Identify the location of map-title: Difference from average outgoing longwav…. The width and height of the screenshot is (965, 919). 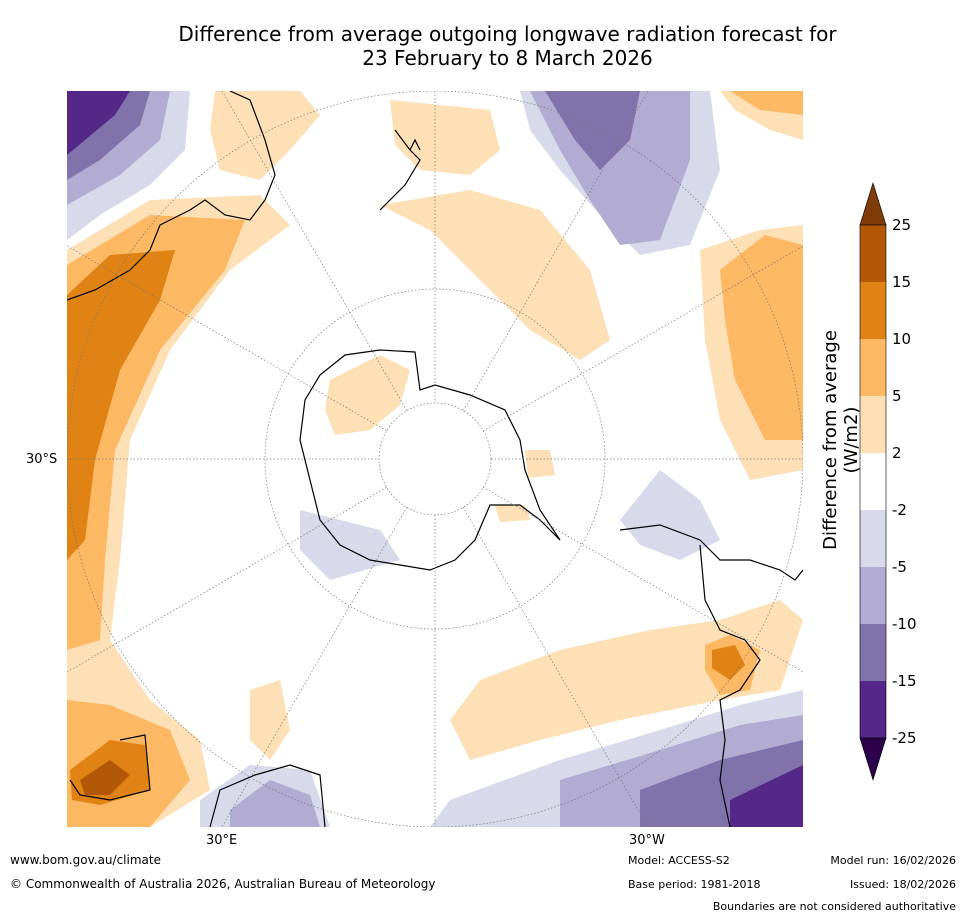
(507, 46).